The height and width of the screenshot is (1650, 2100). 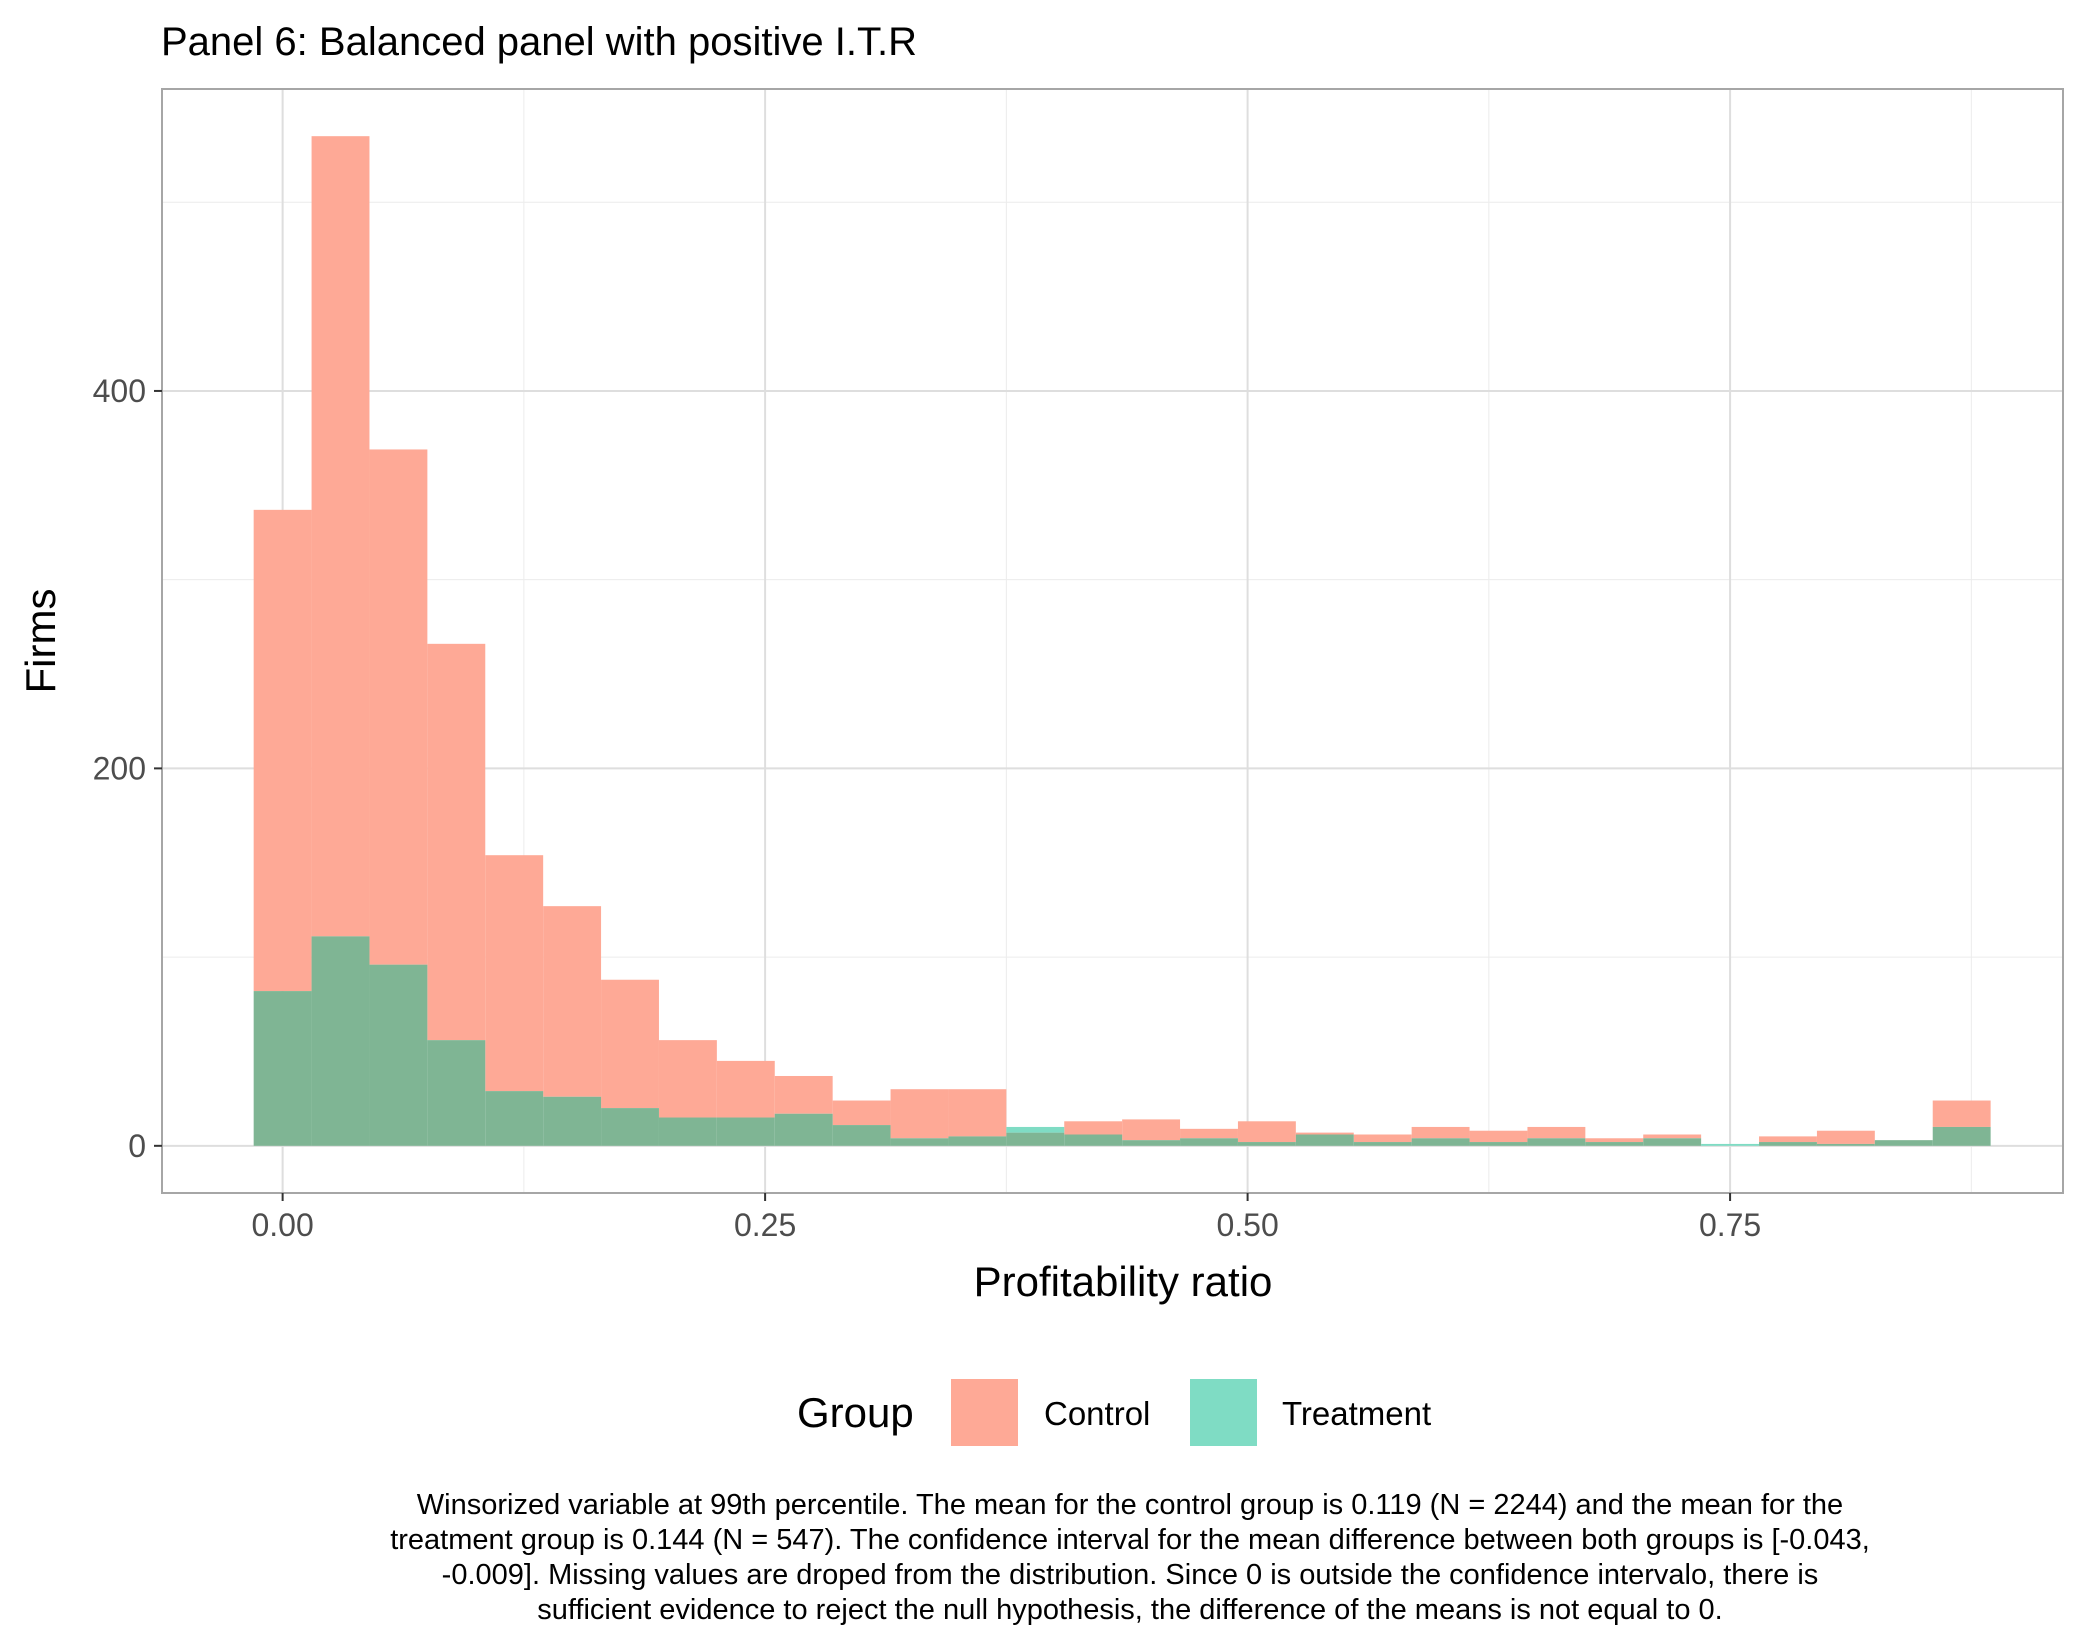 What do you see at coordinates (855, 1412) in the screenshot?
I see `legend-title: Group` at bounding box center [855, 1412].